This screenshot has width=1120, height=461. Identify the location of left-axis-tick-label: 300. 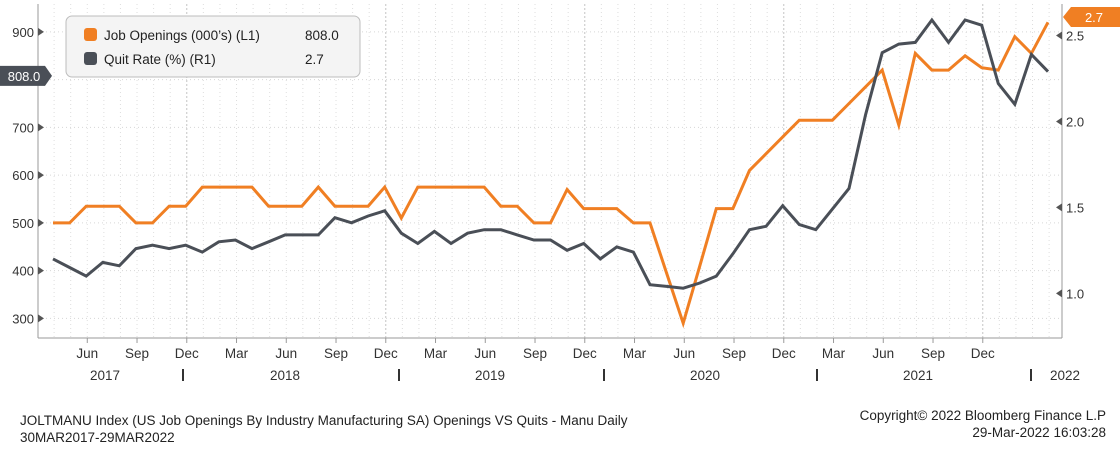
(23, 318).